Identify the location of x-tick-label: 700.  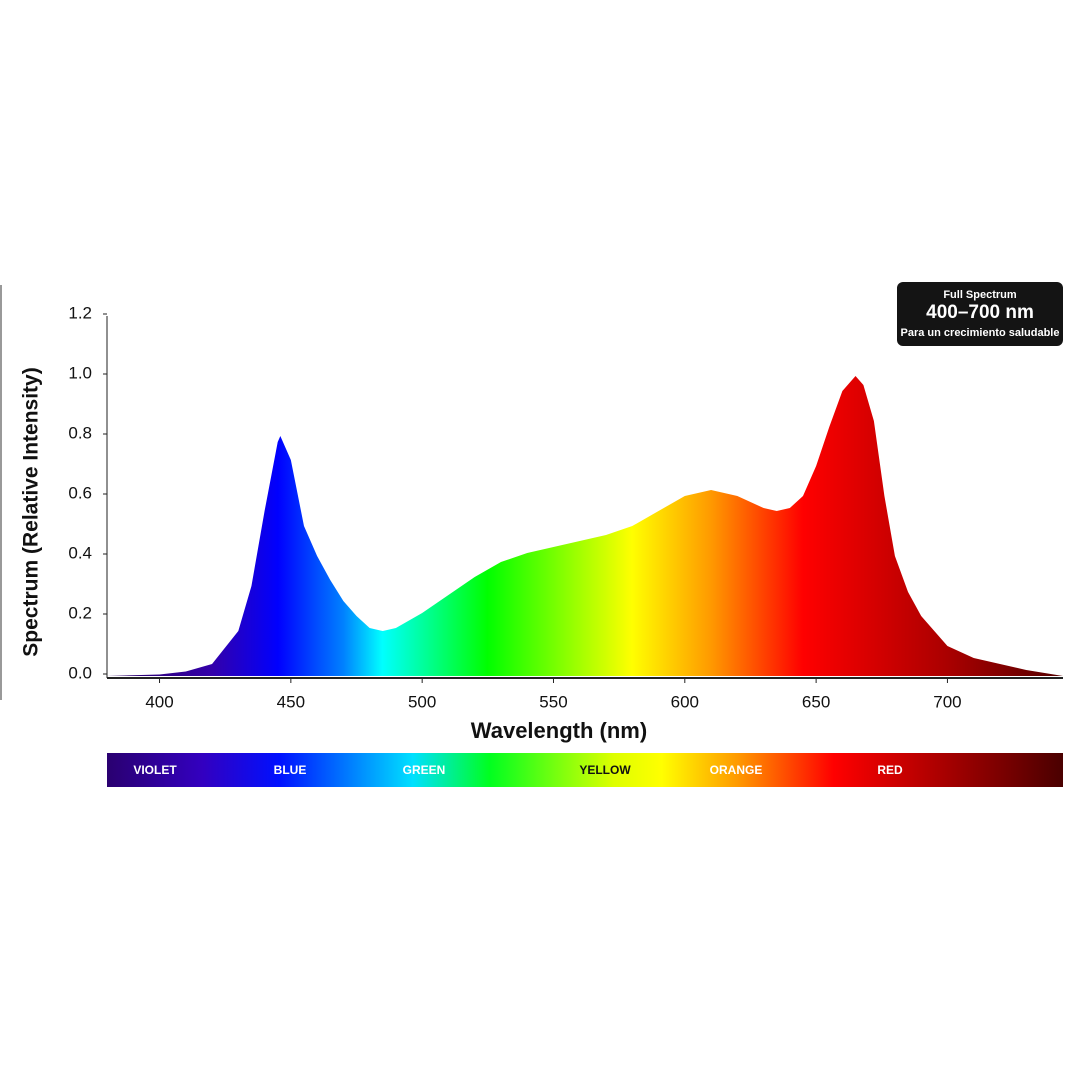
(947, 701).